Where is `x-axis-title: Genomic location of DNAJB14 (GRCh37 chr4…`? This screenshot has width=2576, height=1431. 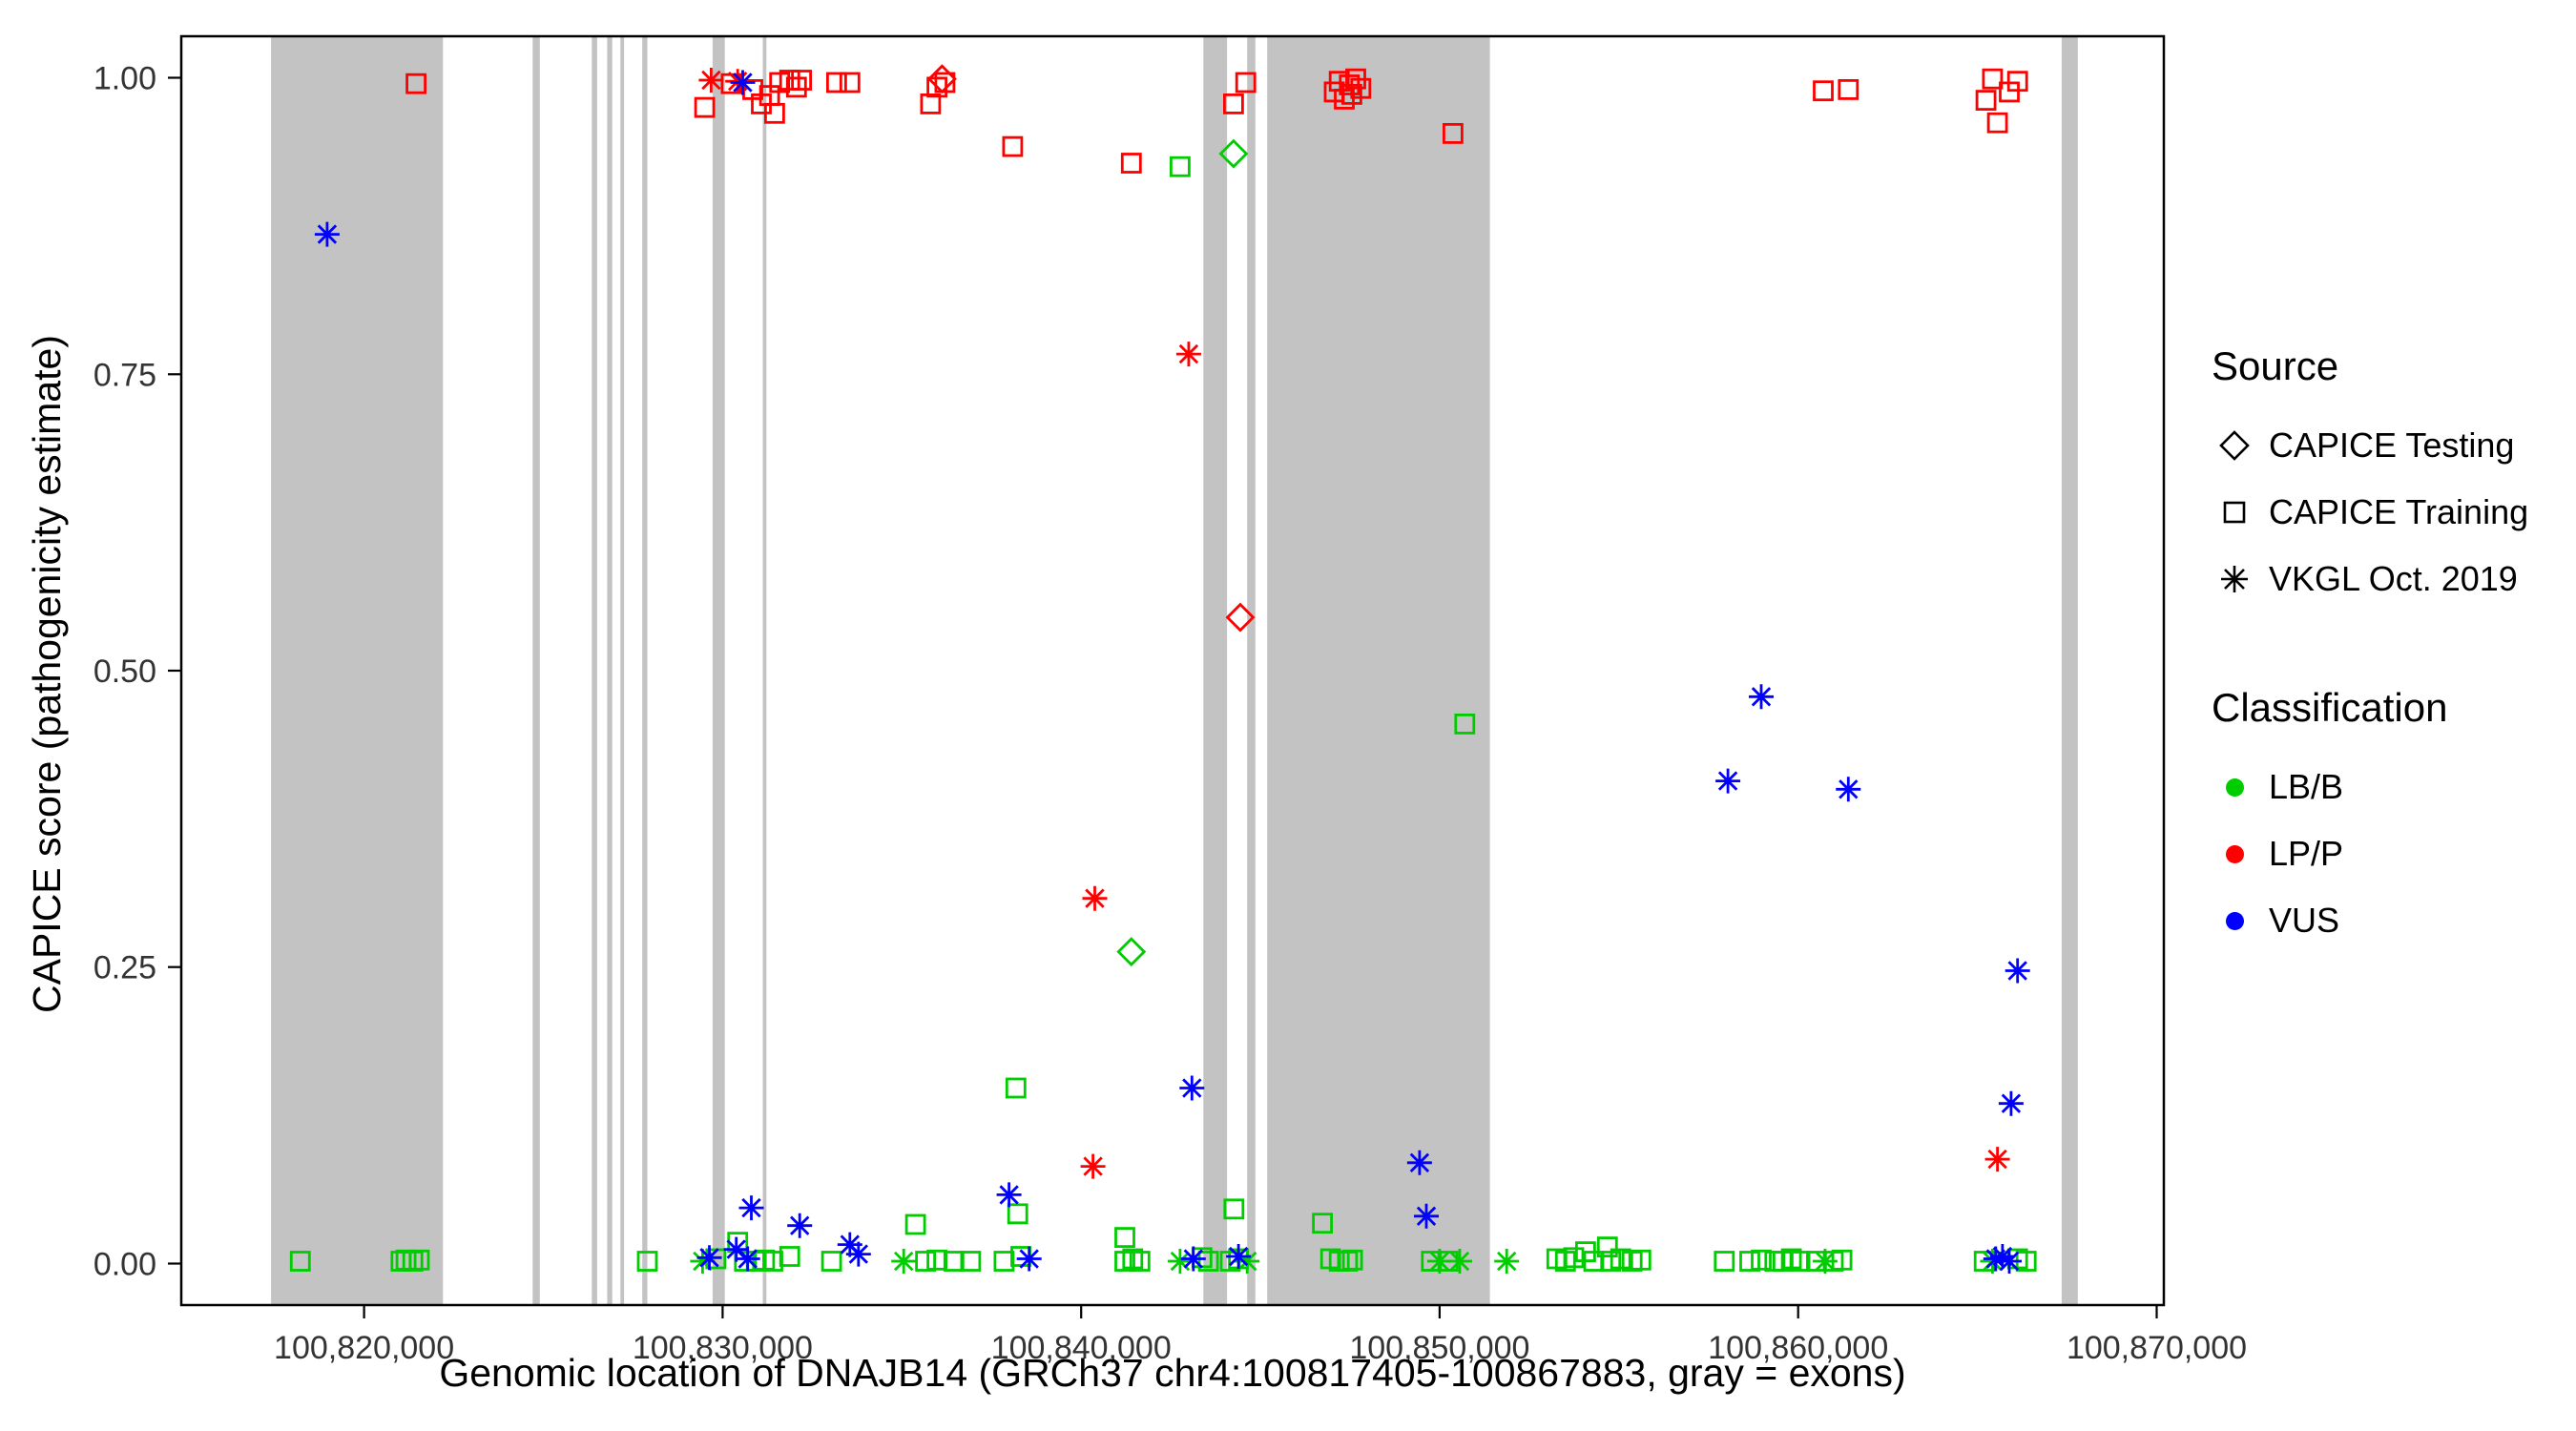
x-axis-title: Genomic location of DNAJB14 (GRCh37 chr4… is located at coordinates (1172, 1373).